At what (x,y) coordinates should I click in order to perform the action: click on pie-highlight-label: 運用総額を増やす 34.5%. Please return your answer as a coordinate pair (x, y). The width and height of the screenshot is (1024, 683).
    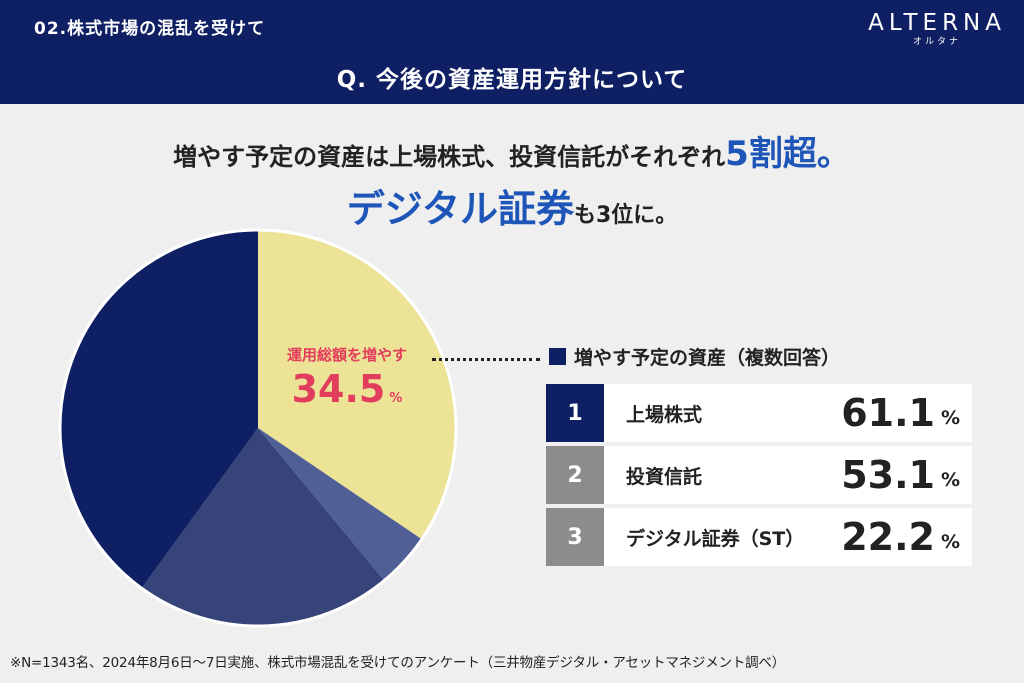
    Looking at the image, I should click on (347, 377).